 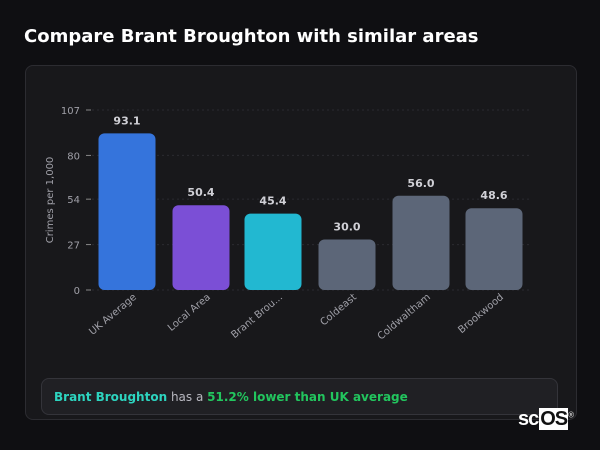 What do you see at coordinates (126, 120) in the screenshot?
I see `data-label: 93.1` at bounding box center [126, 120].